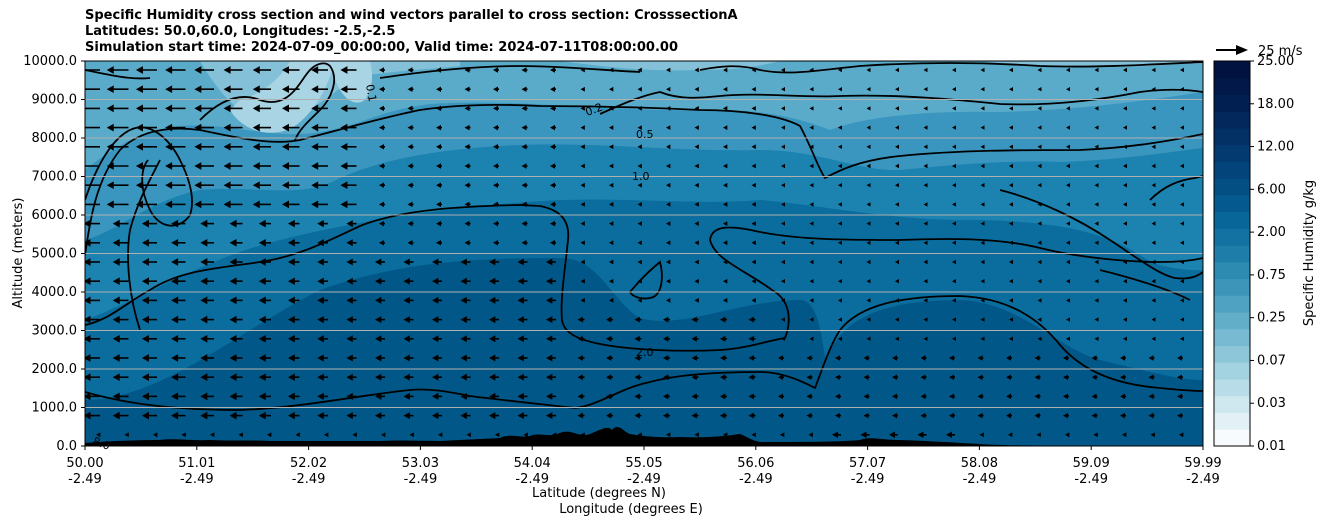  What do you see at coordinates (1091, 463) in the screenshot?
I see `x-tick-label-lat: 59.09` at bounding box center [1091, 463].